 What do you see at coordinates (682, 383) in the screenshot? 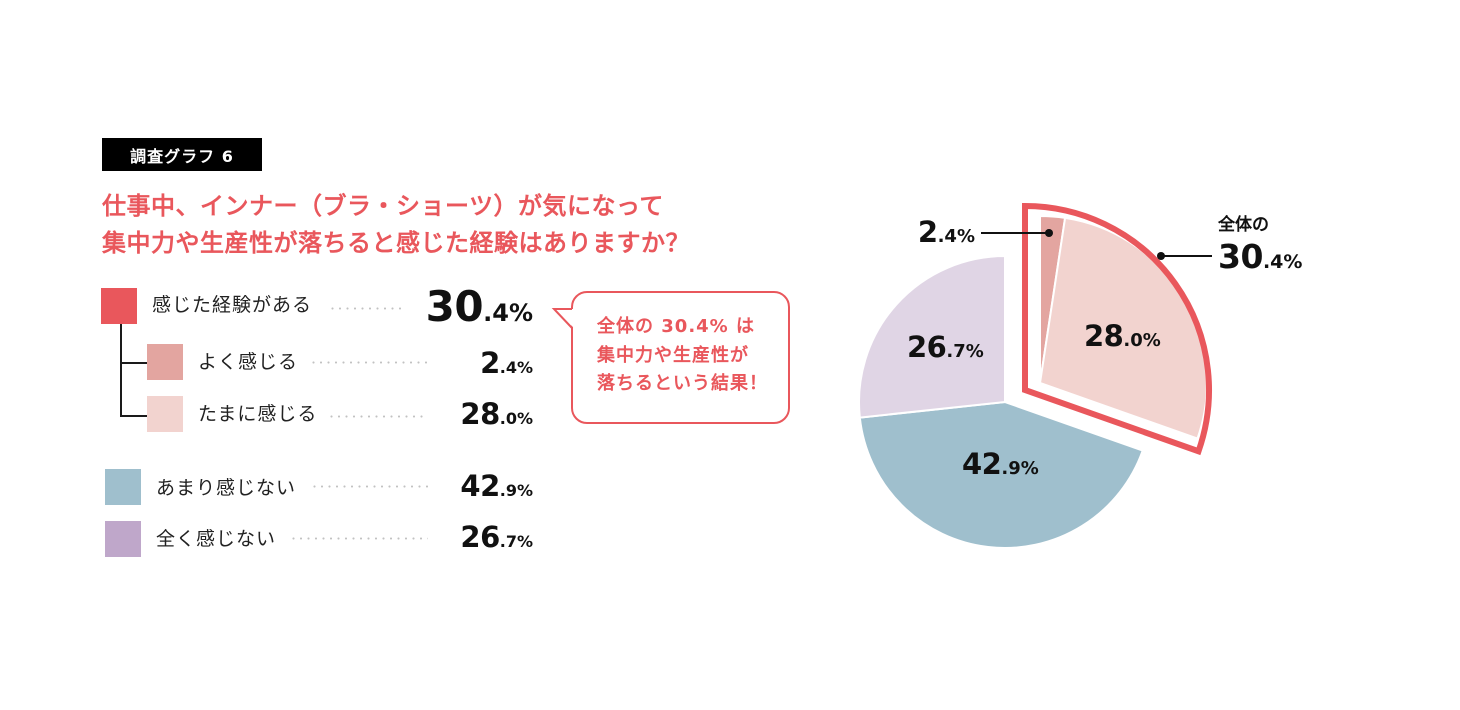
I see `callout-line-3: 落ちるという結果！` at bounding box center [682, 383].